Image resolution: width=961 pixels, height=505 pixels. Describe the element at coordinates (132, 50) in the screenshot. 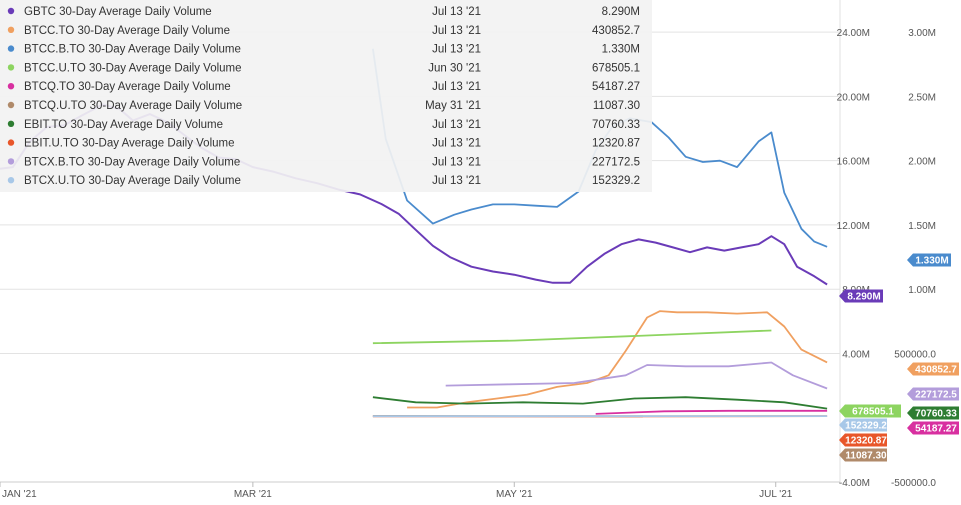

I see `legend-series-name: BTCC.B.TO 30-Day Average Daily Volume` at that location.